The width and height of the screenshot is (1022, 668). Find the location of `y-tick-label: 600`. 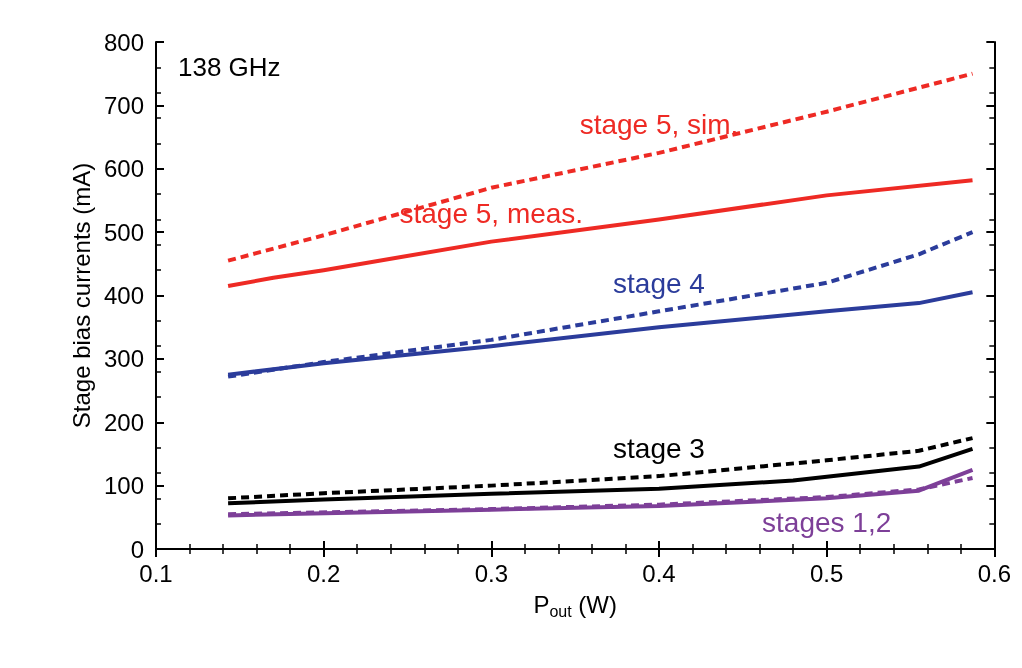

y-tick-label: 600 is located at coordinates (123, 169).